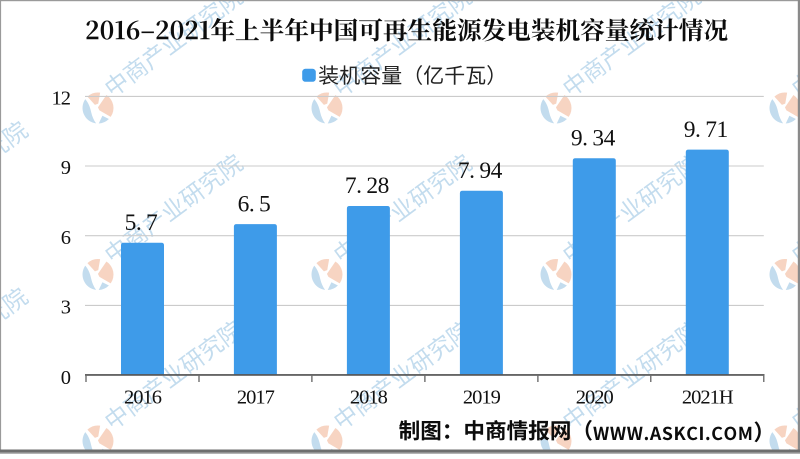 The height and width of the screenshot is (459, 800). Describe the element at coordinates (66, 238) in the screenshot. I see `svg-text: 6` at that location.